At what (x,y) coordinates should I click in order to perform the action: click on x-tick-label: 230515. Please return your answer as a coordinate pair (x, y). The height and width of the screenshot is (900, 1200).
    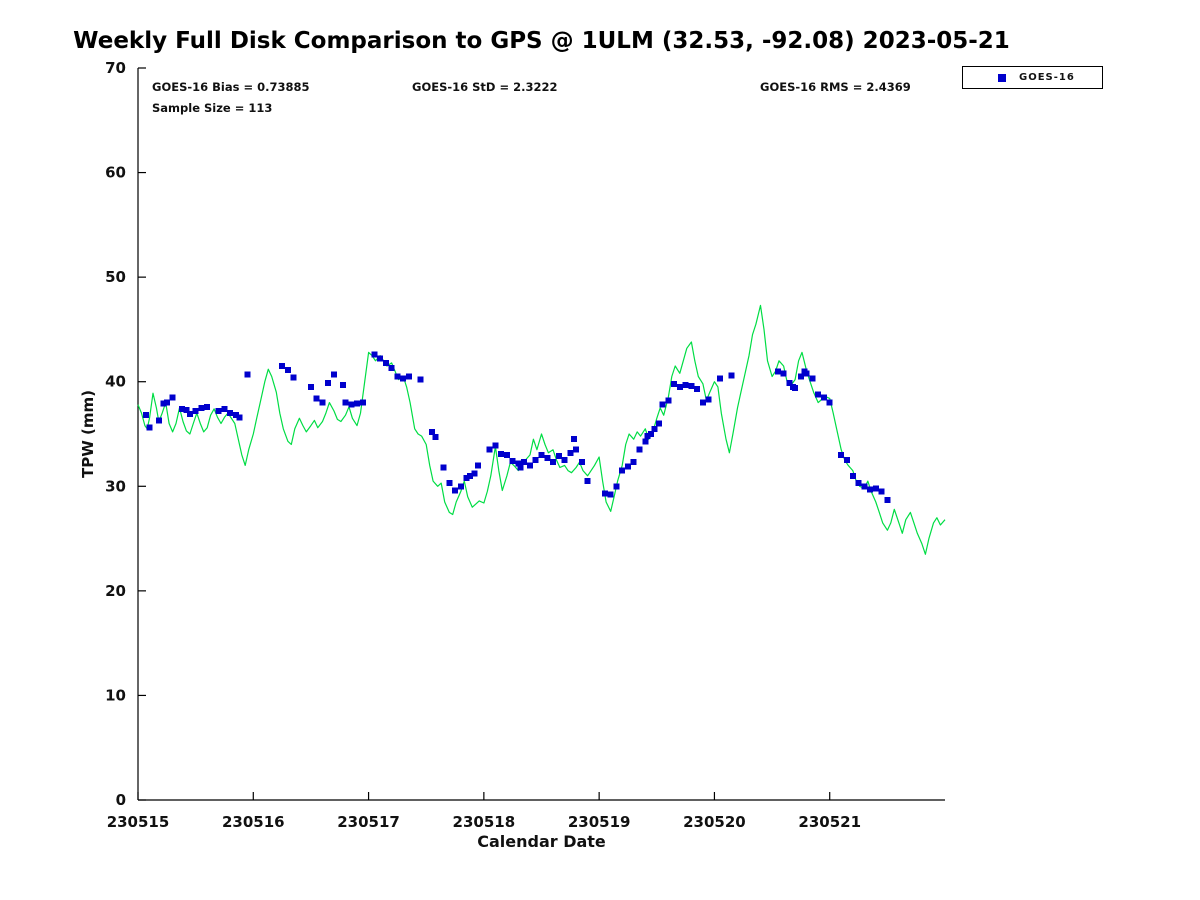
    Looking at the image, I should click on (138, 822).